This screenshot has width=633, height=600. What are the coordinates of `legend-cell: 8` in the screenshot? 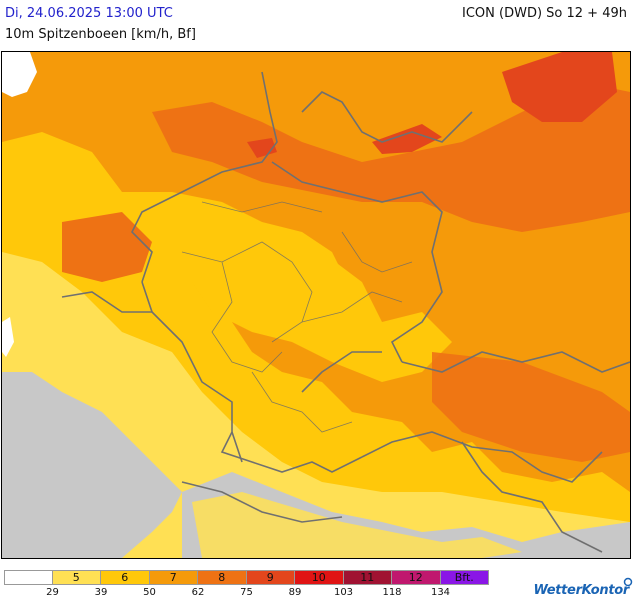 It's located at (222, 577).